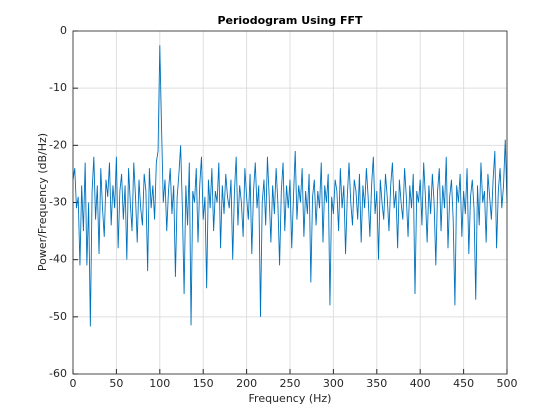  Describe the element at coordinates (58, 259) in the screenshot. I see `y-tick-label: -40` at that location.